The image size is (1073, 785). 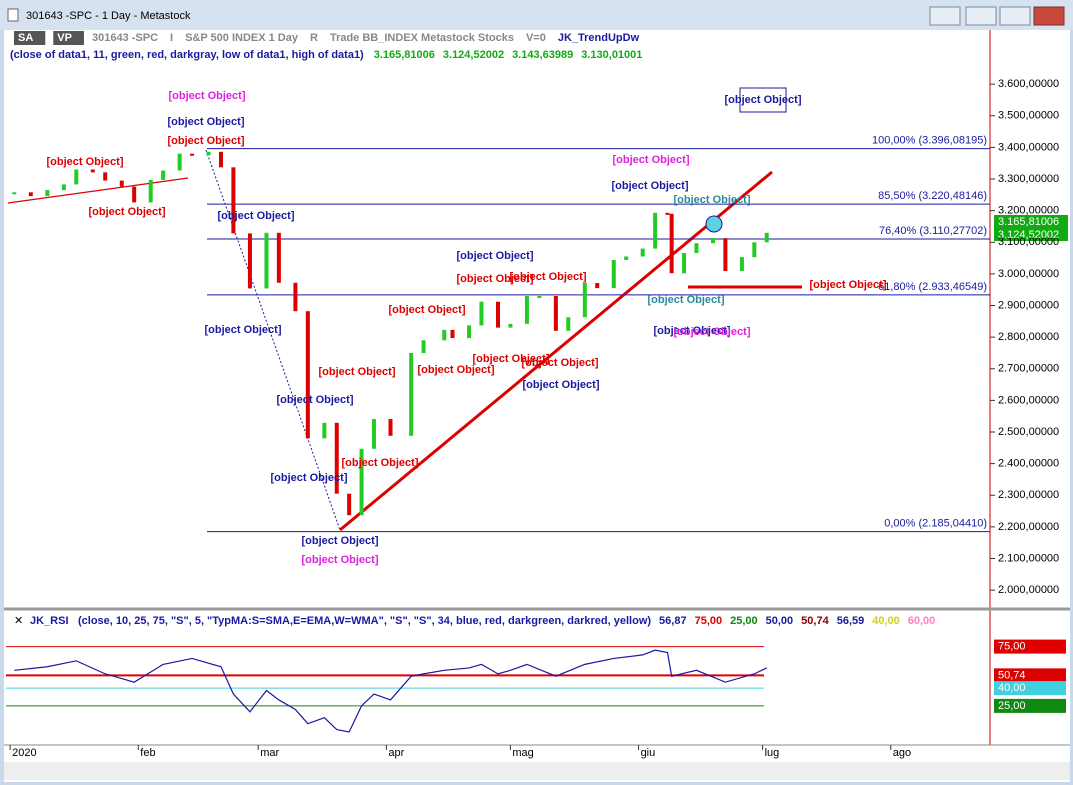 I want to click on y-tick-label: 2.900,00000, so click(x=1028, y=305).